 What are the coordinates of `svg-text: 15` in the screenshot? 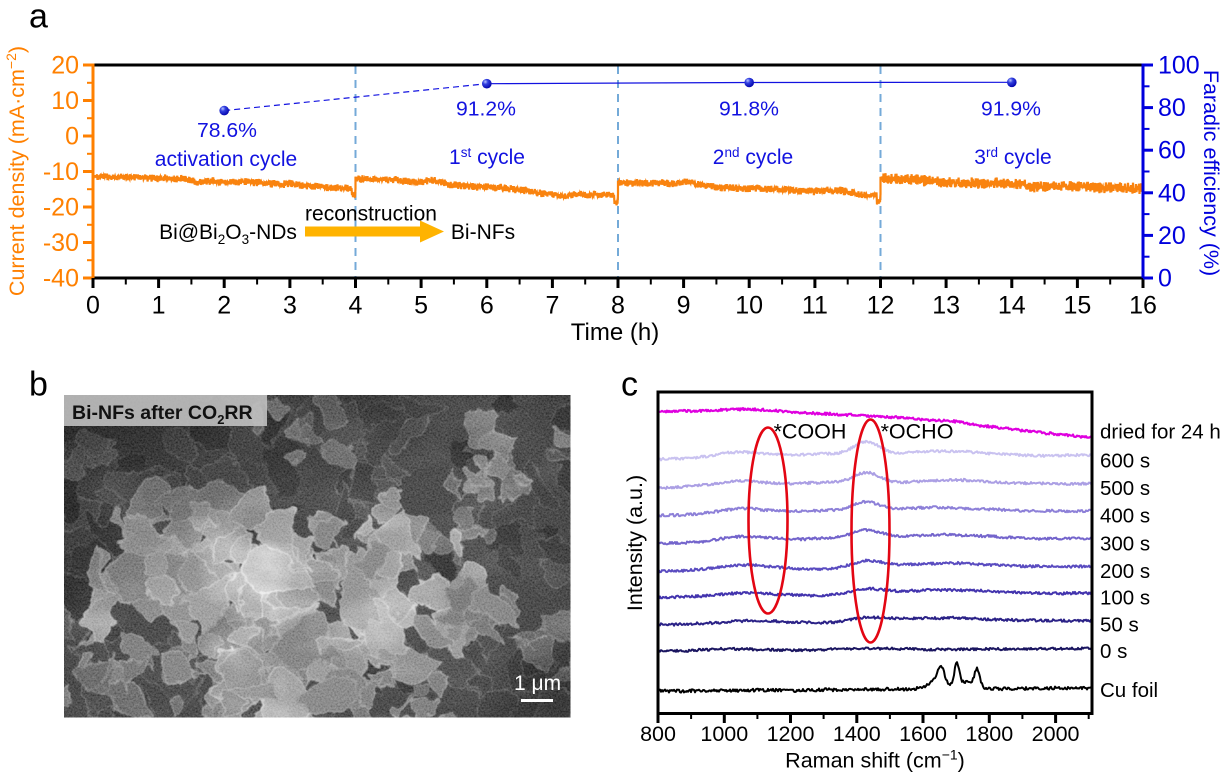 It's located at (1077, 306).